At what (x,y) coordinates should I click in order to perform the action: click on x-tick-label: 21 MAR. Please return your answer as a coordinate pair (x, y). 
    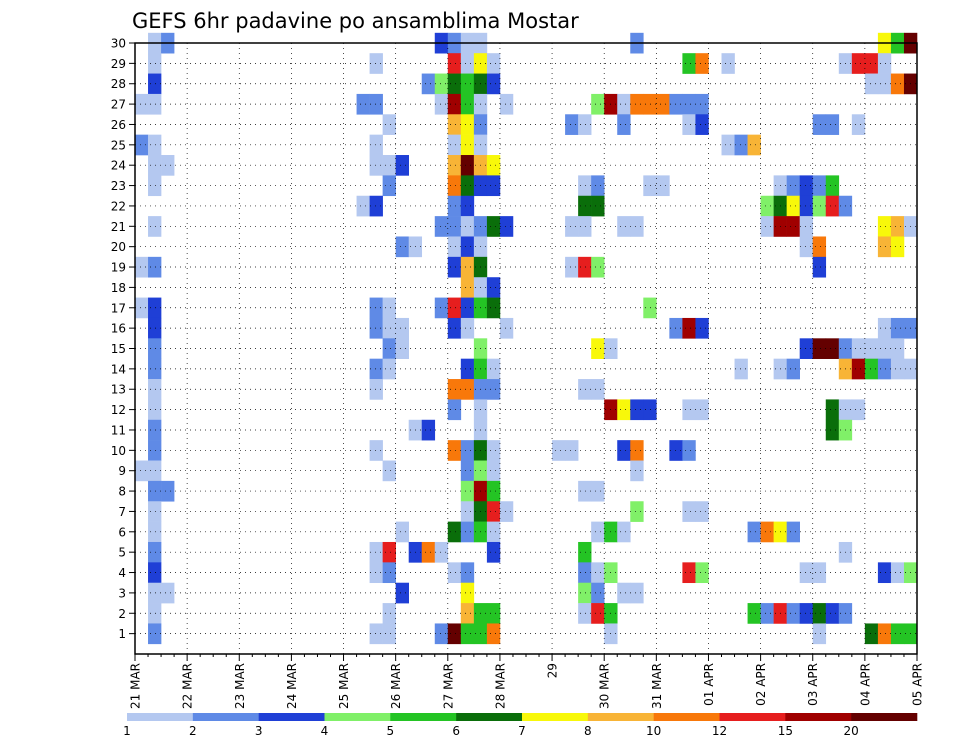
    Looking at the image, I should click on (136, 686).